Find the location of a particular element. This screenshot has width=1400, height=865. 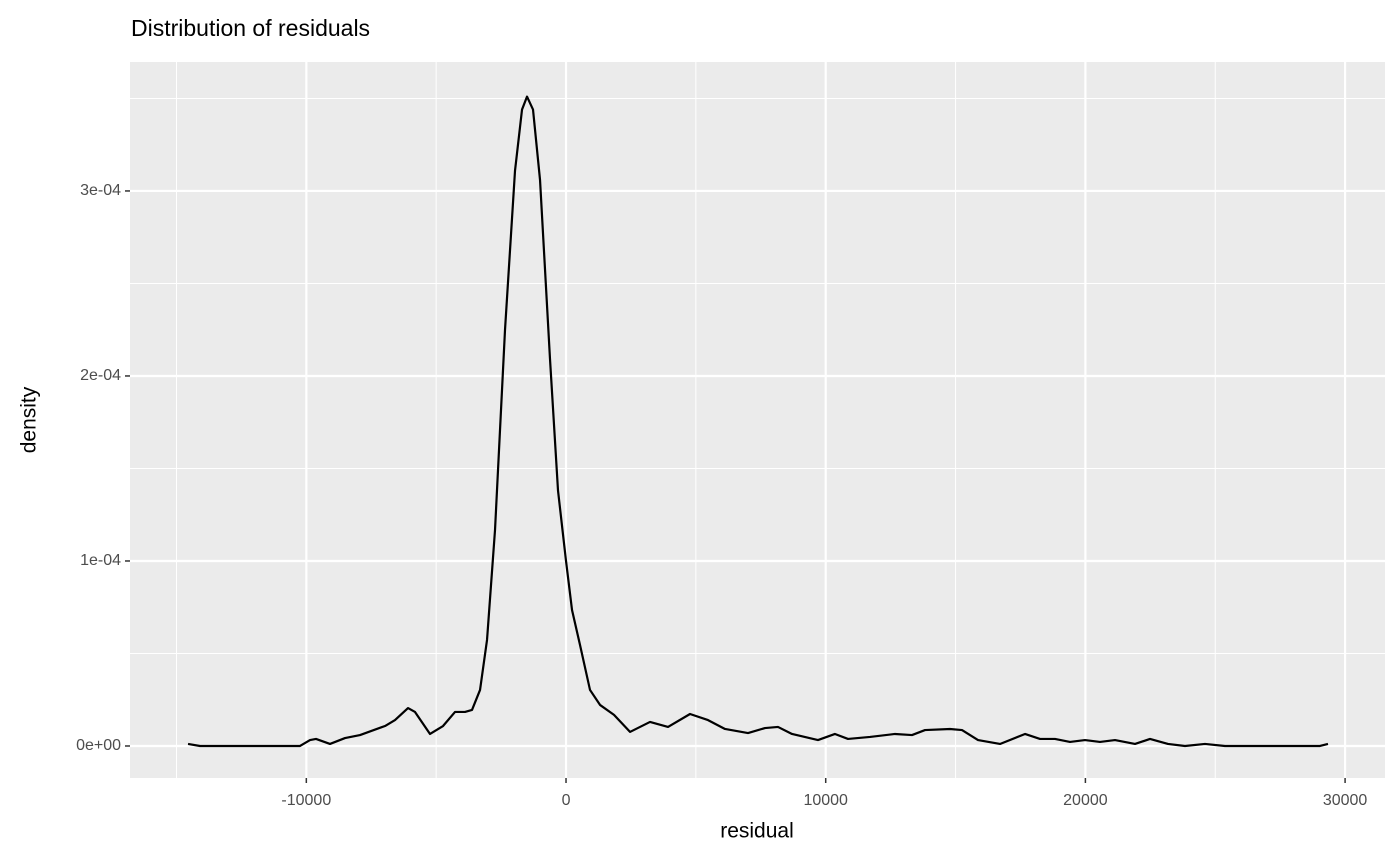

x-tick-label: 10000 is located at coordinates (825, 800).